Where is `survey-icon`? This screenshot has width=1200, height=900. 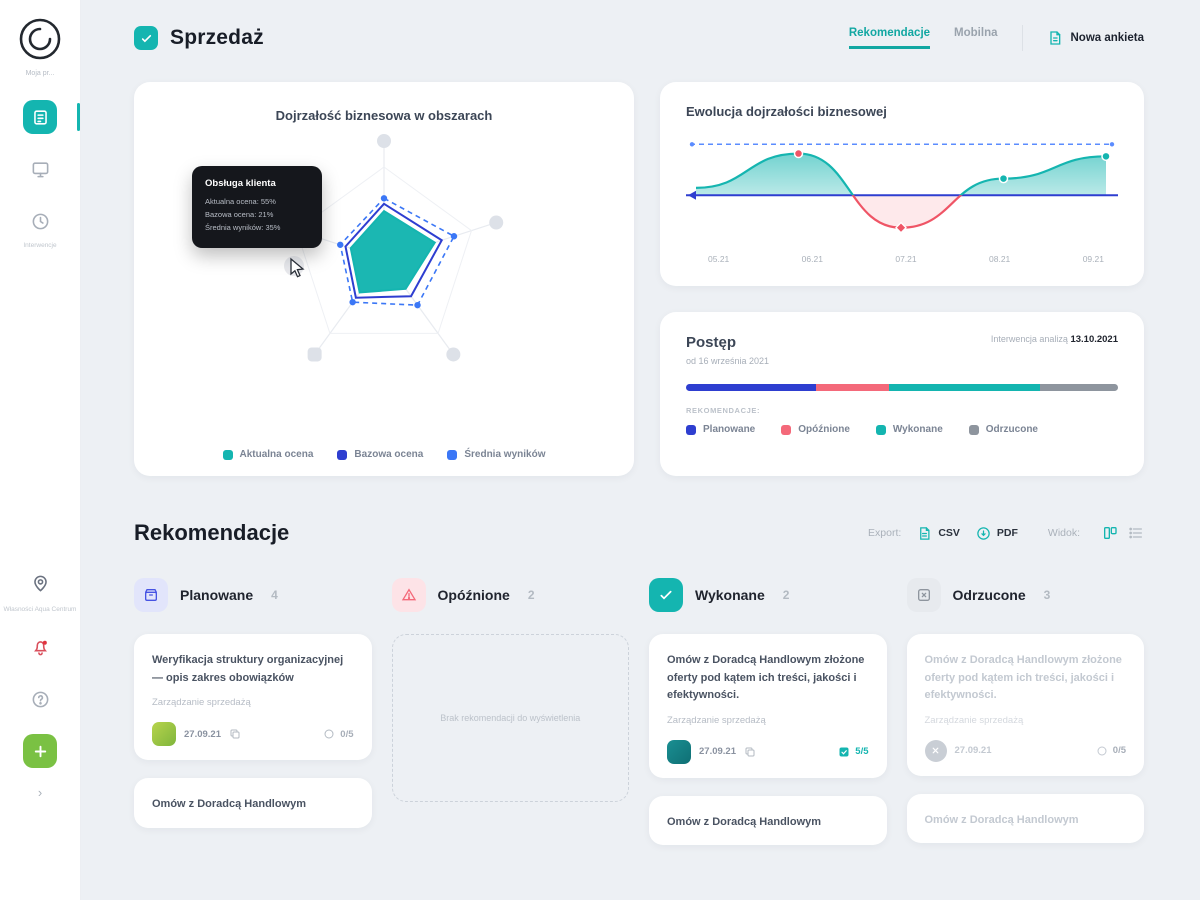
survey-icon is located at coordinates (40, 117).